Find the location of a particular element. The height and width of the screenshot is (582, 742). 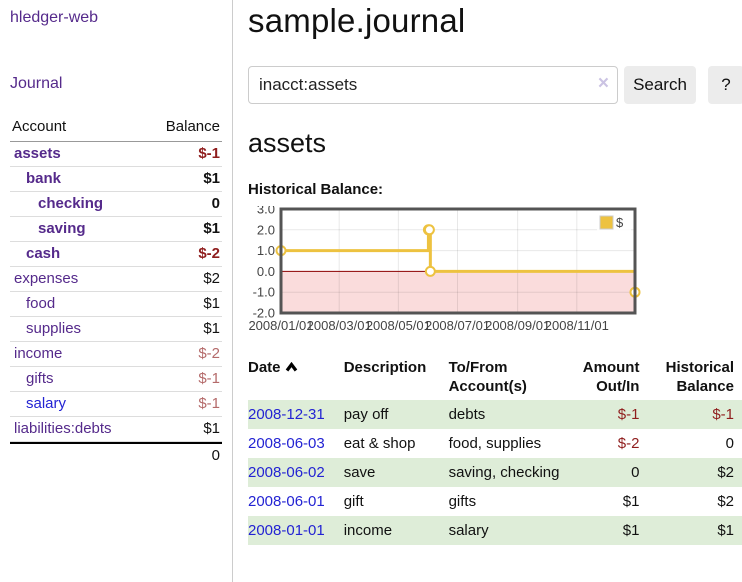

register-row: 2008-06-01 gift gifts $1 $2 is located at coordinates (495, 501).